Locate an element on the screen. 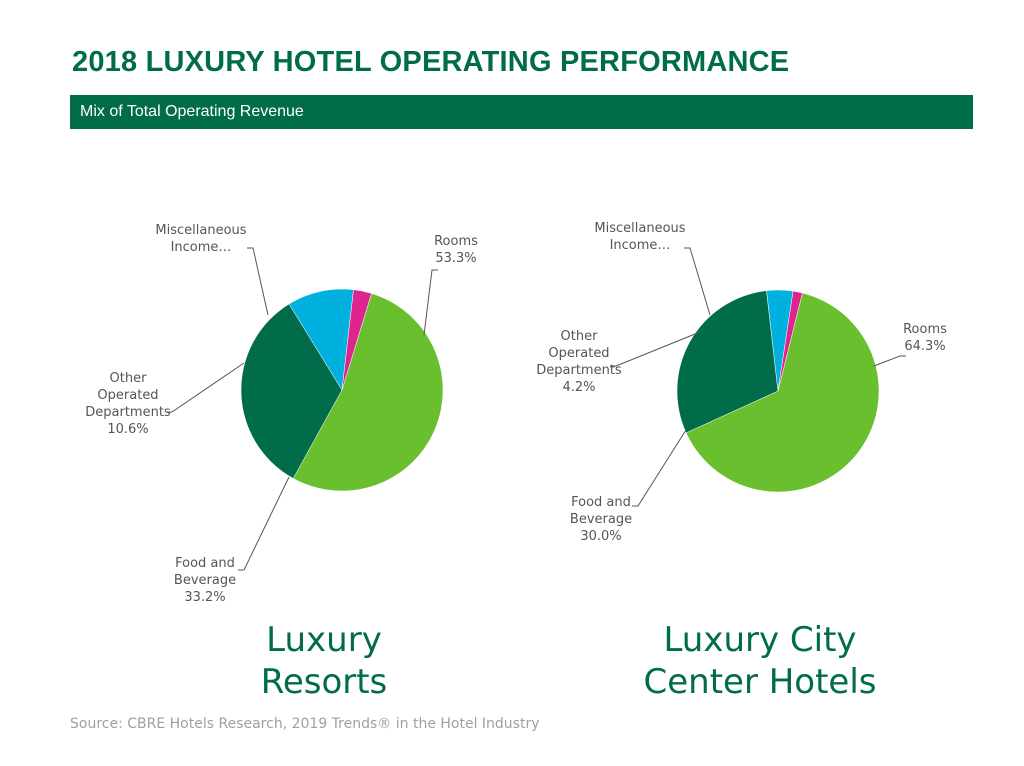 The width and height of the screenshot is (1024, 766). data-label-value: 30.0% is located at coordinates (600, 536).